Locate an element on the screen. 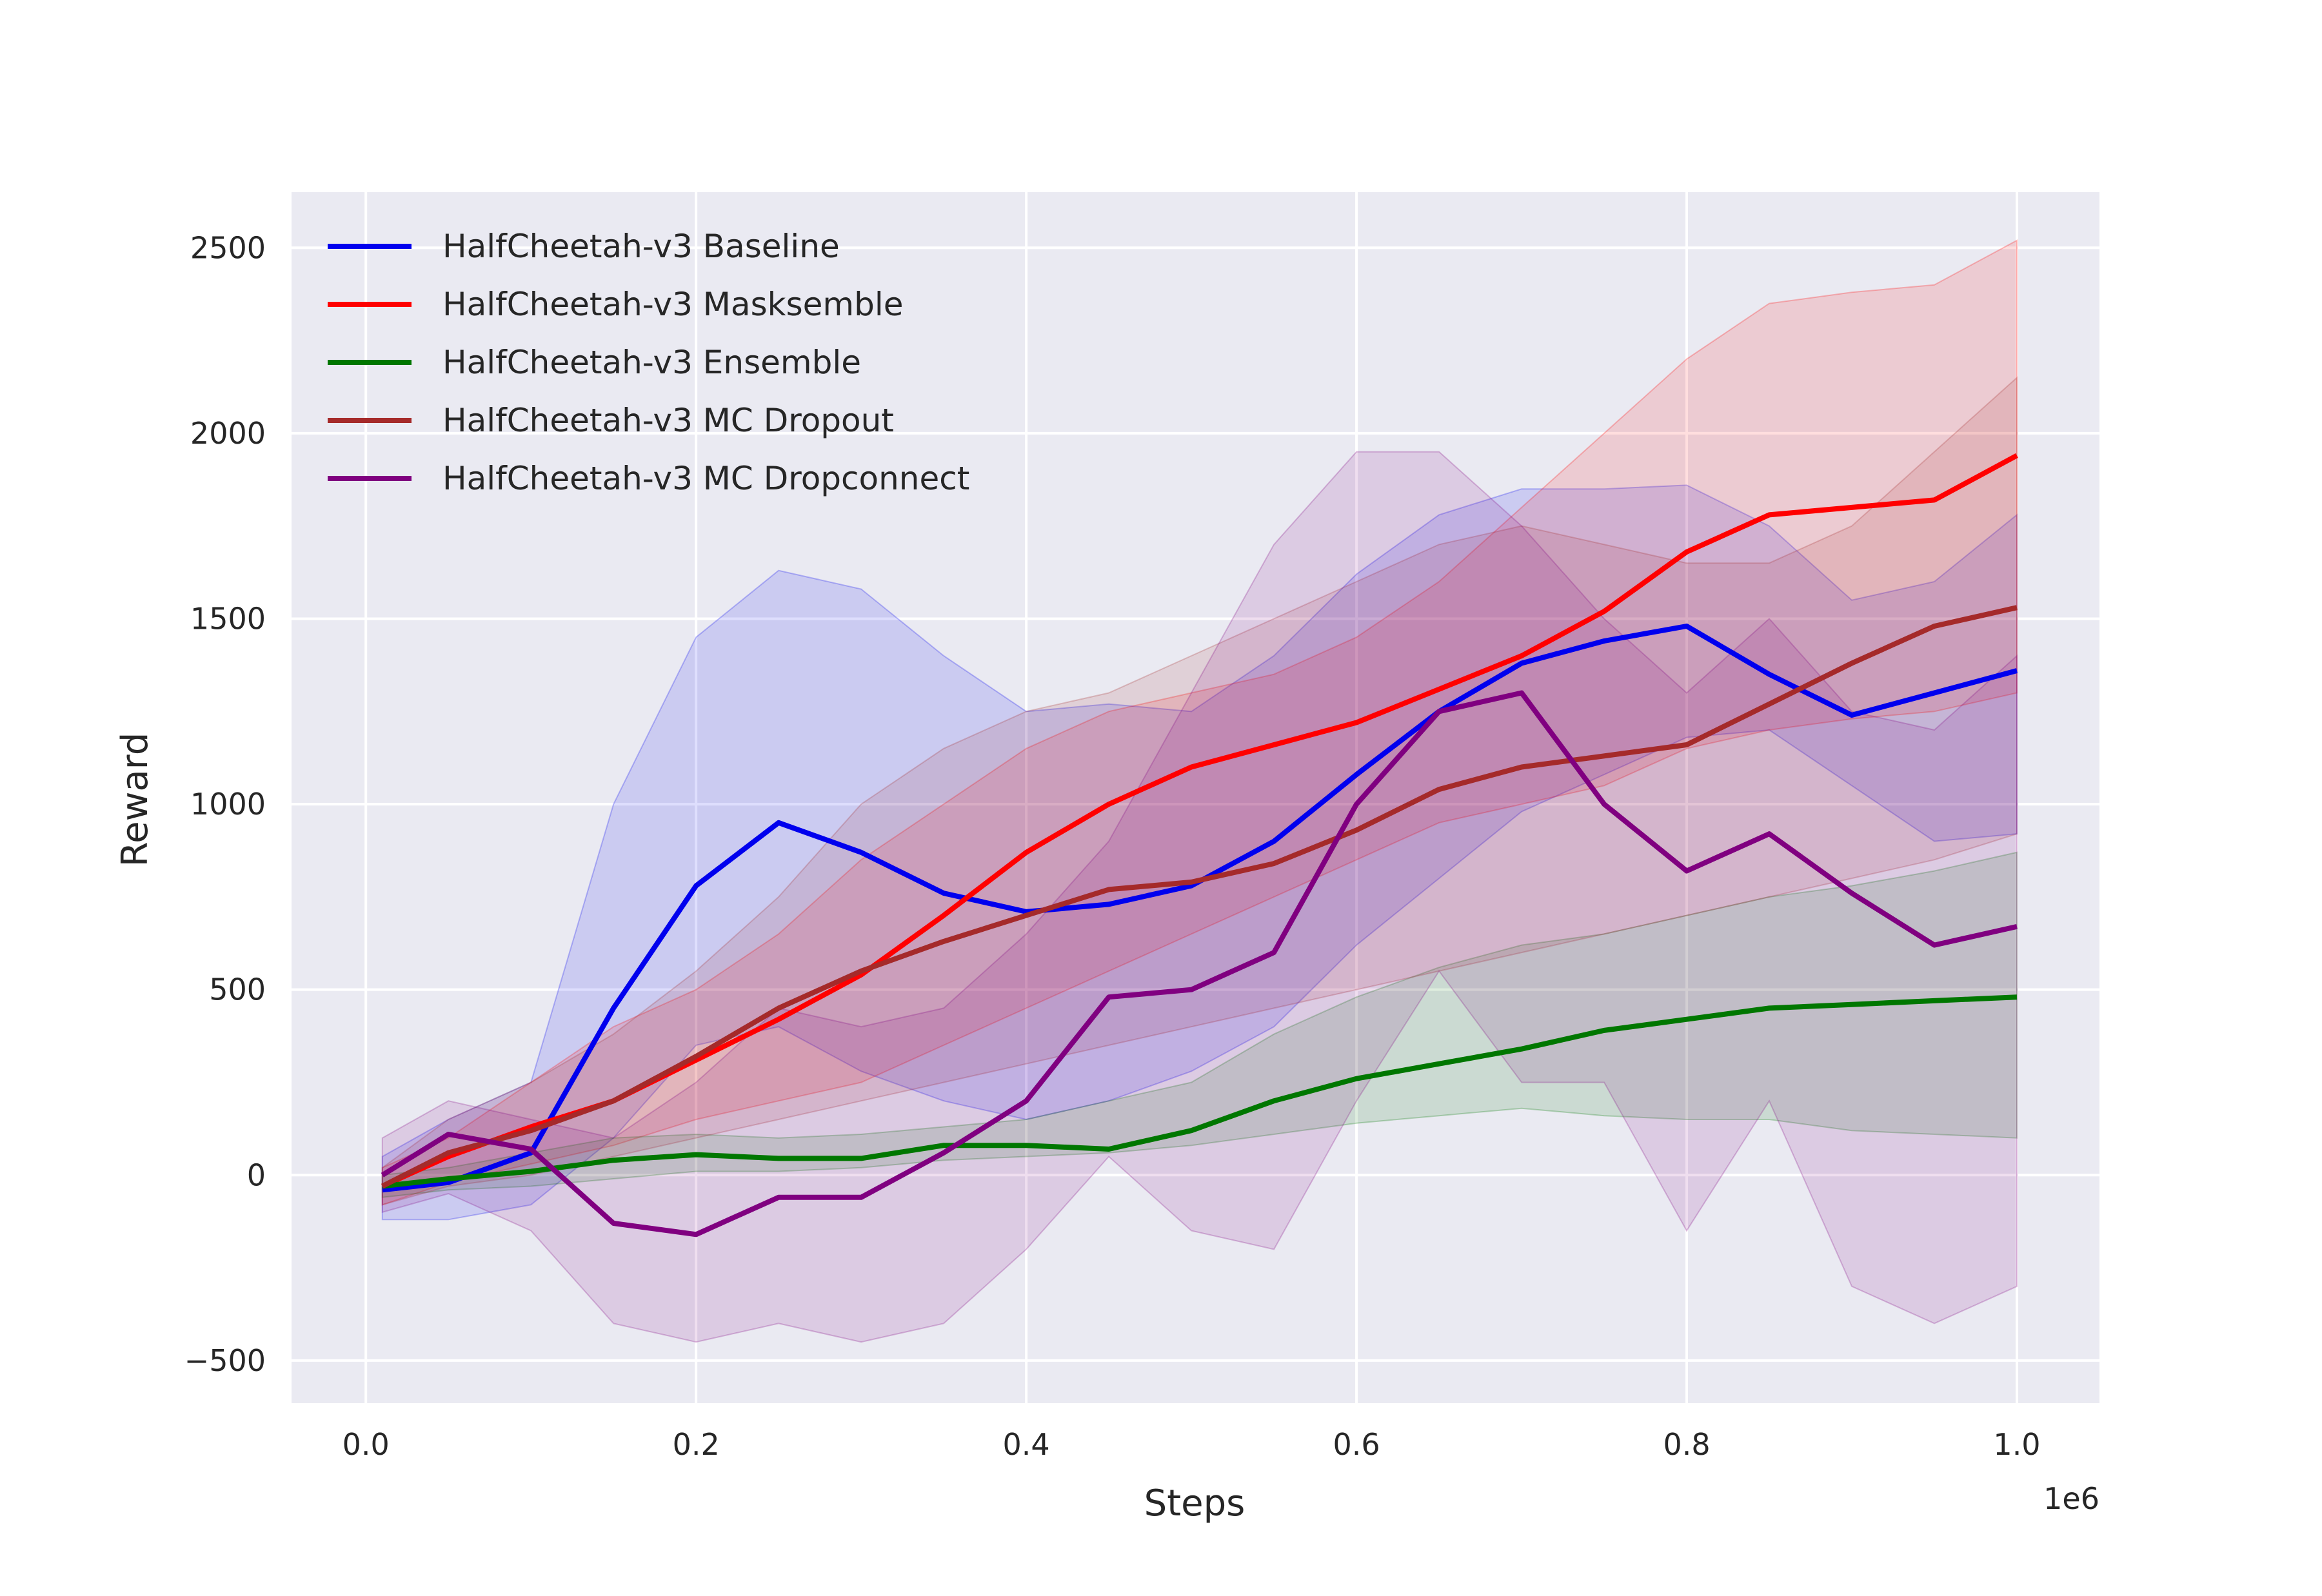 The height and width of the screenshot is (1596, 2322). y-tick-label: 1000 is located at coordinates (228, 804).